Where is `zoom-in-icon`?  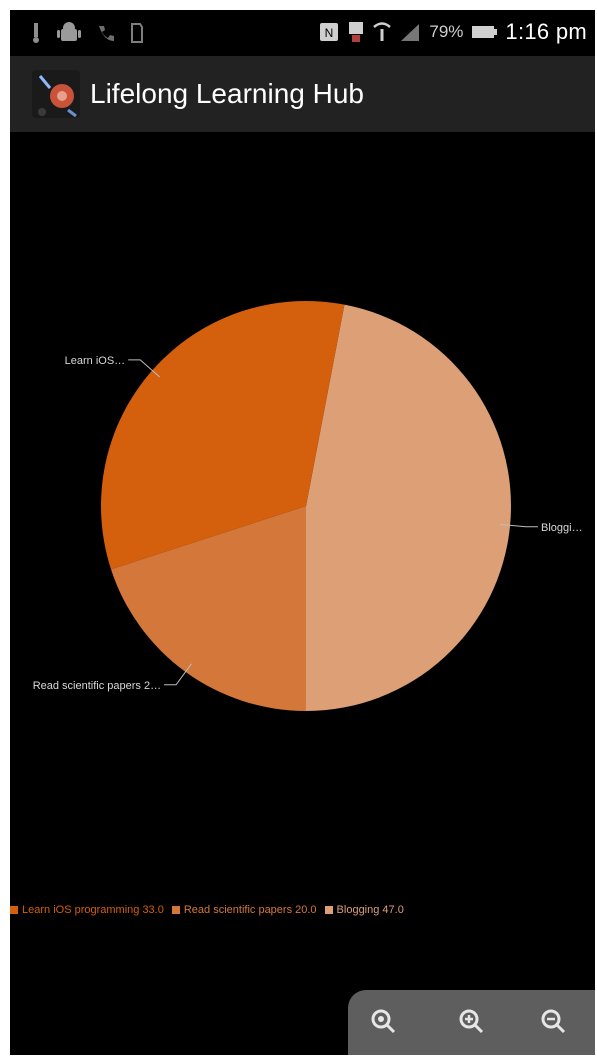
zoom-in-icon is located at coordinates (471, 1021).